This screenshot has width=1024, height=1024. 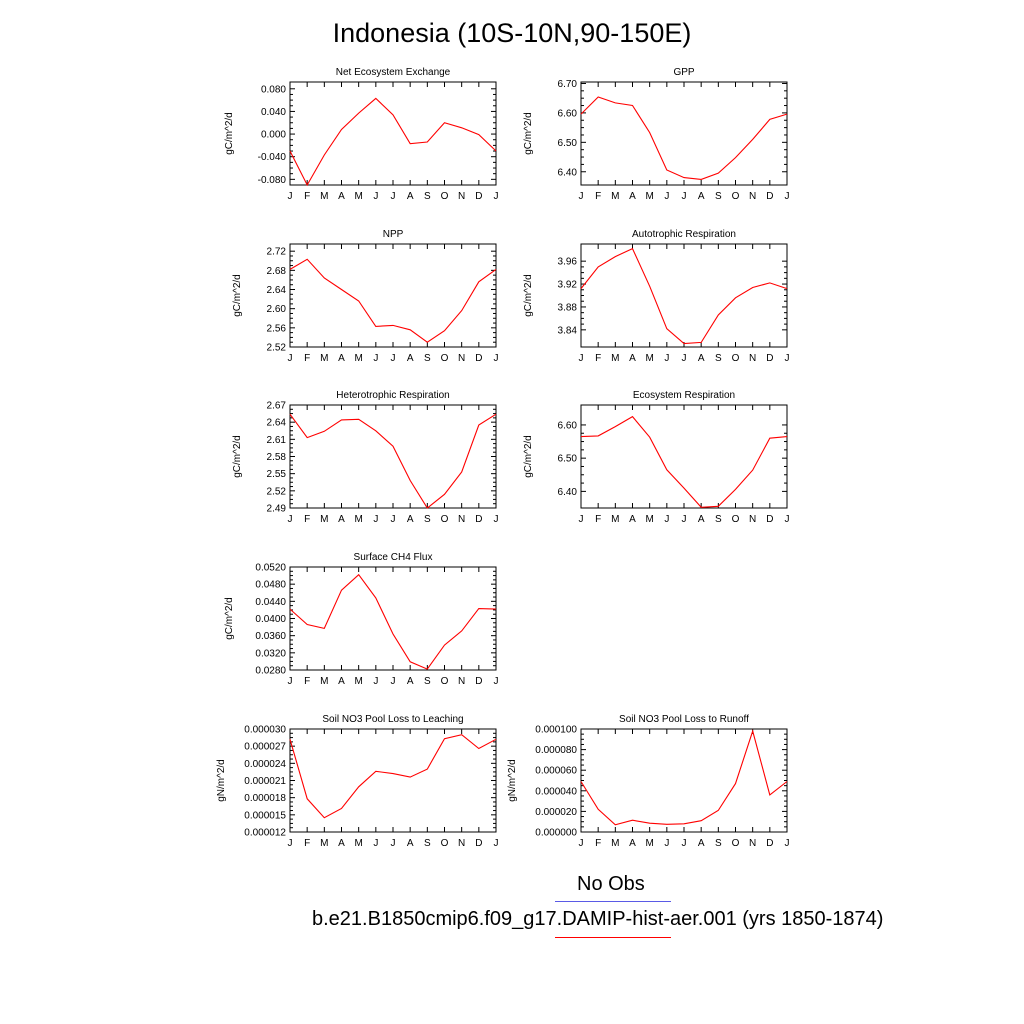 I want to click on npp-ytick-label: 2.68, so click(x=277, y=271).